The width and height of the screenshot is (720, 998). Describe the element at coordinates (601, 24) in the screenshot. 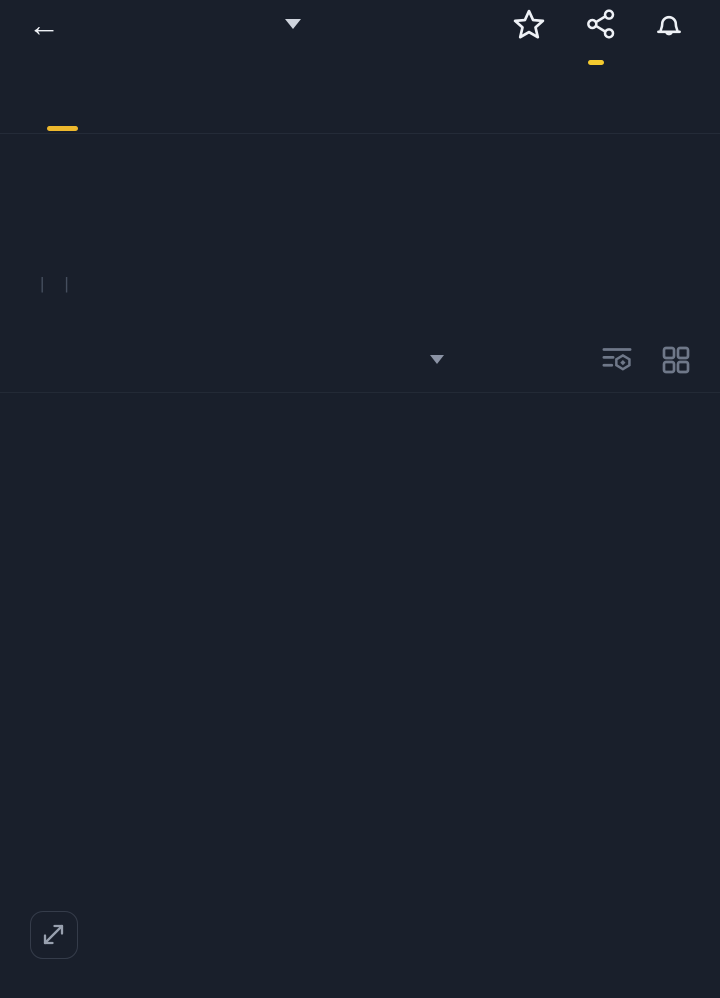

I see `share-icon` at that location.